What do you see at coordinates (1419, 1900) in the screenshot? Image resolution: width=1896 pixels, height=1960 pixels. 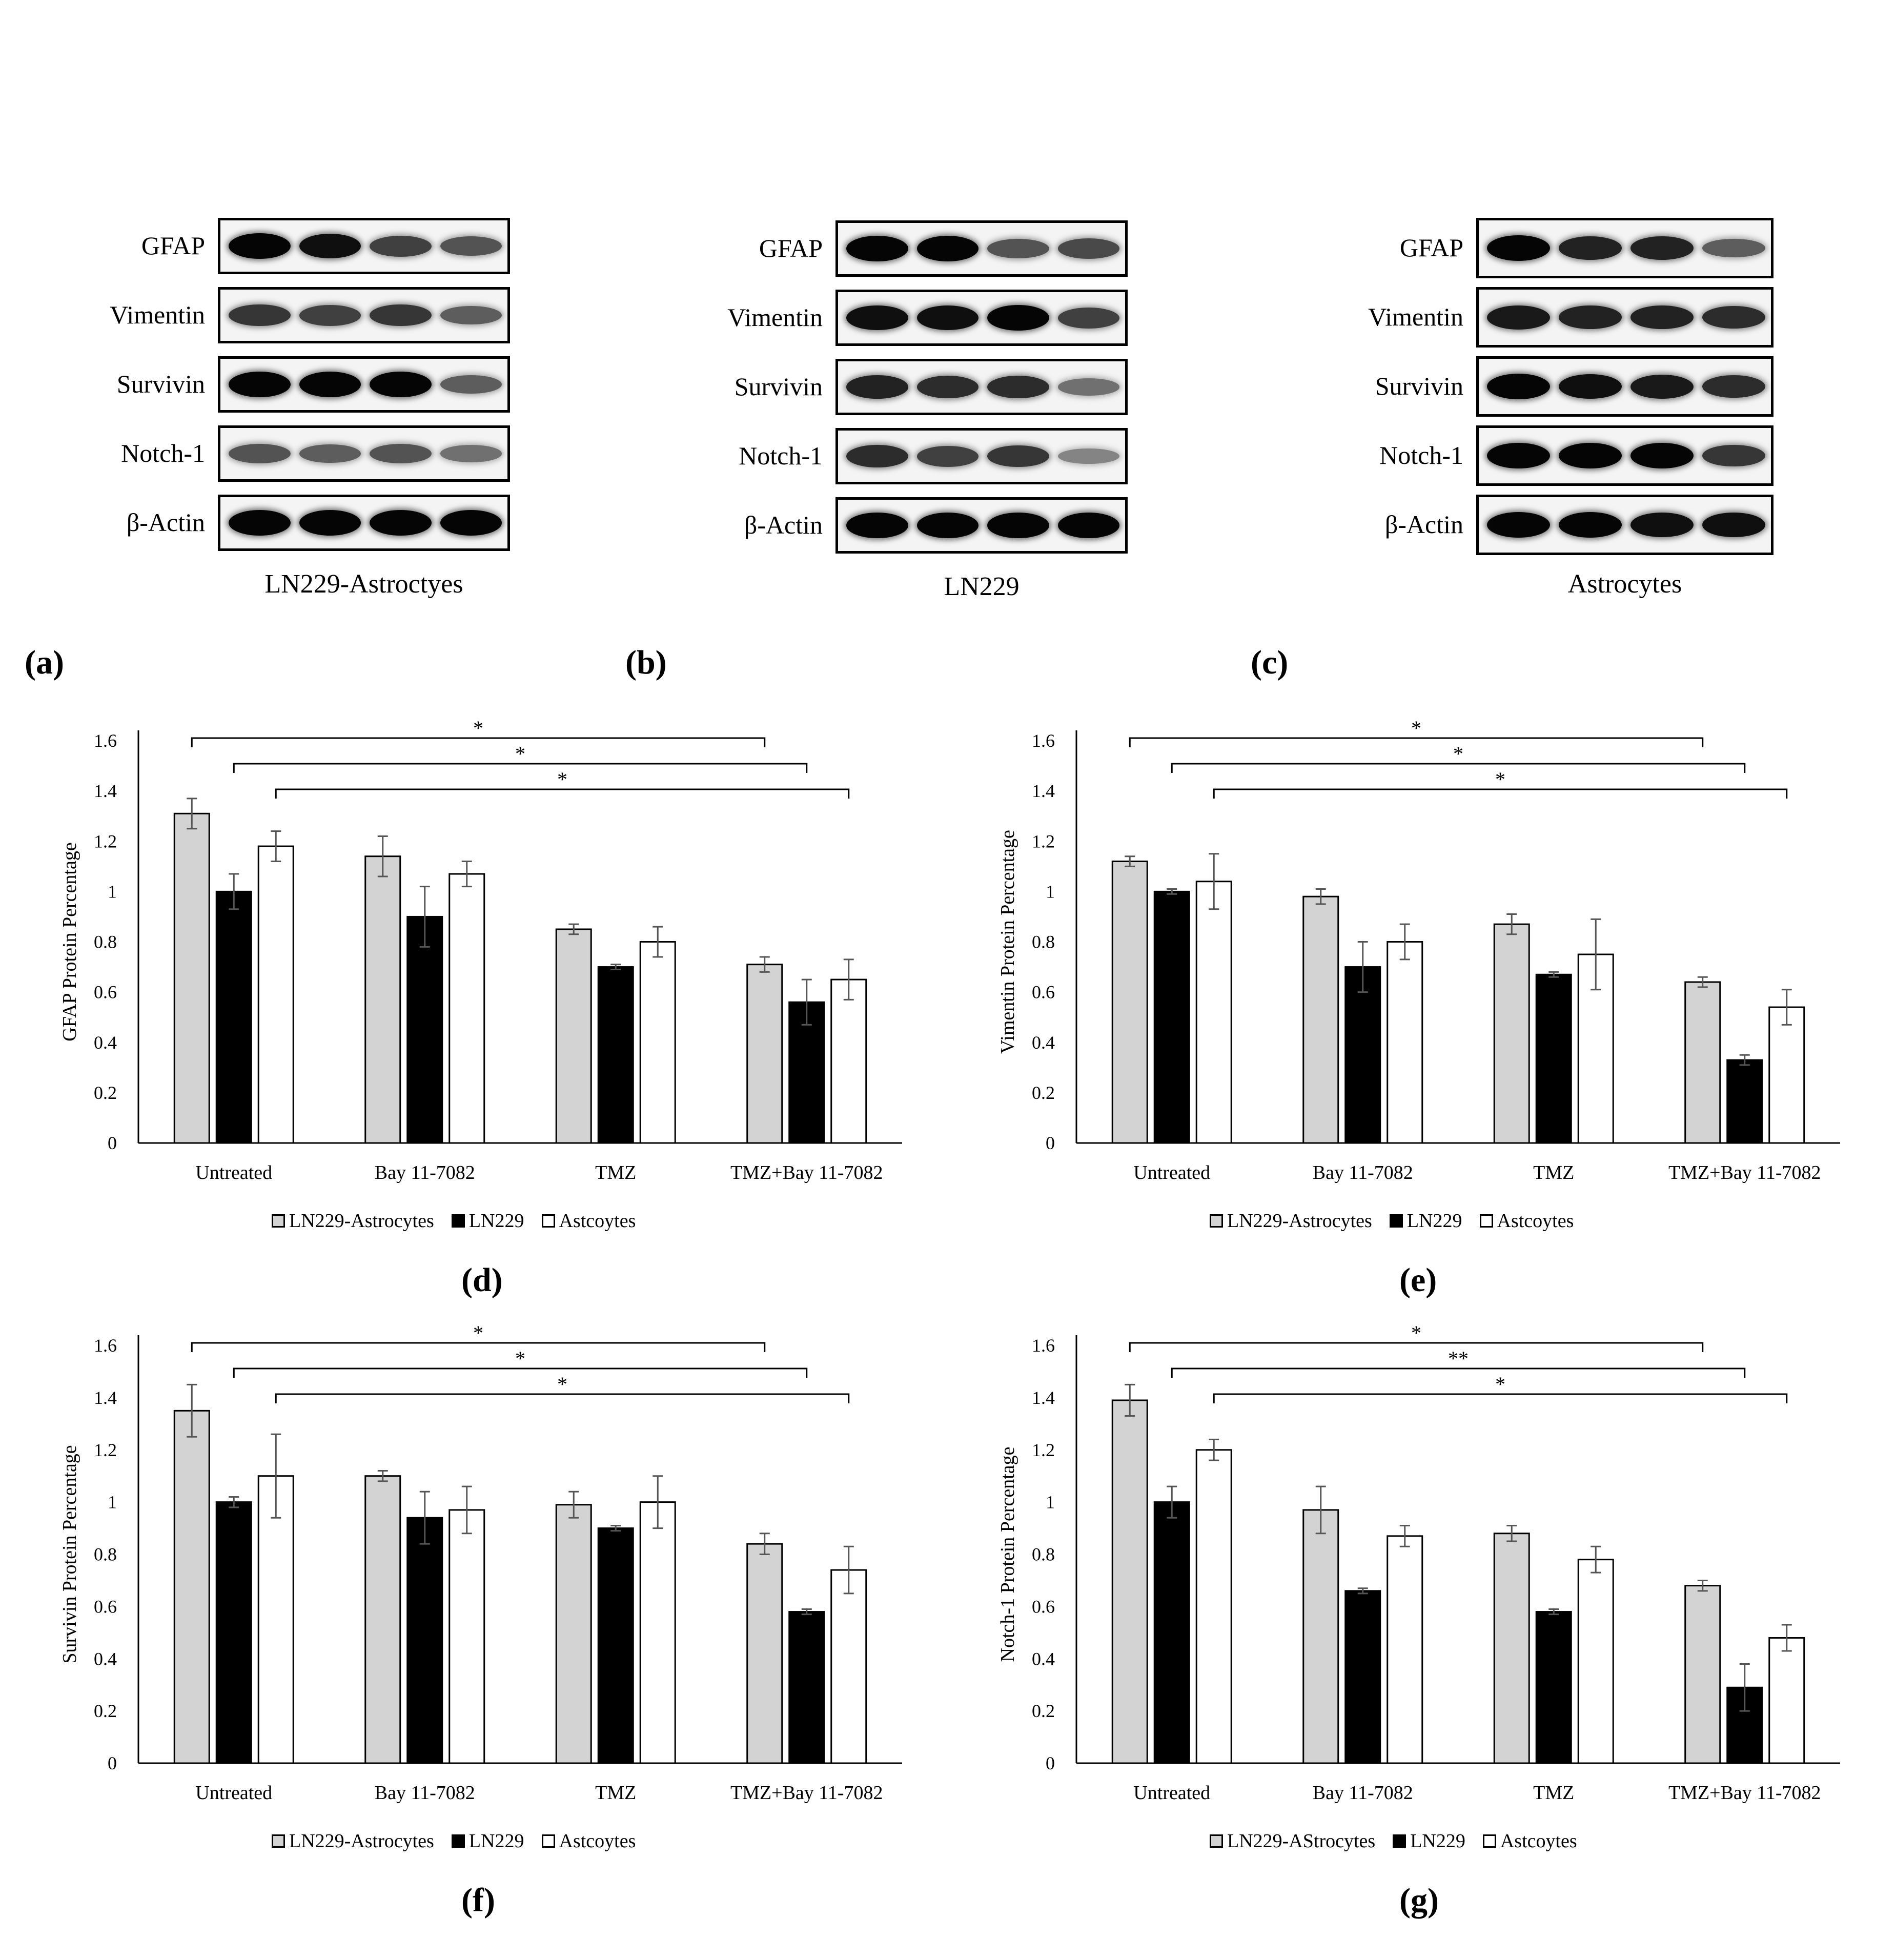 I see `panel-label-g: (g)` at bounding box center [1419, 1900].